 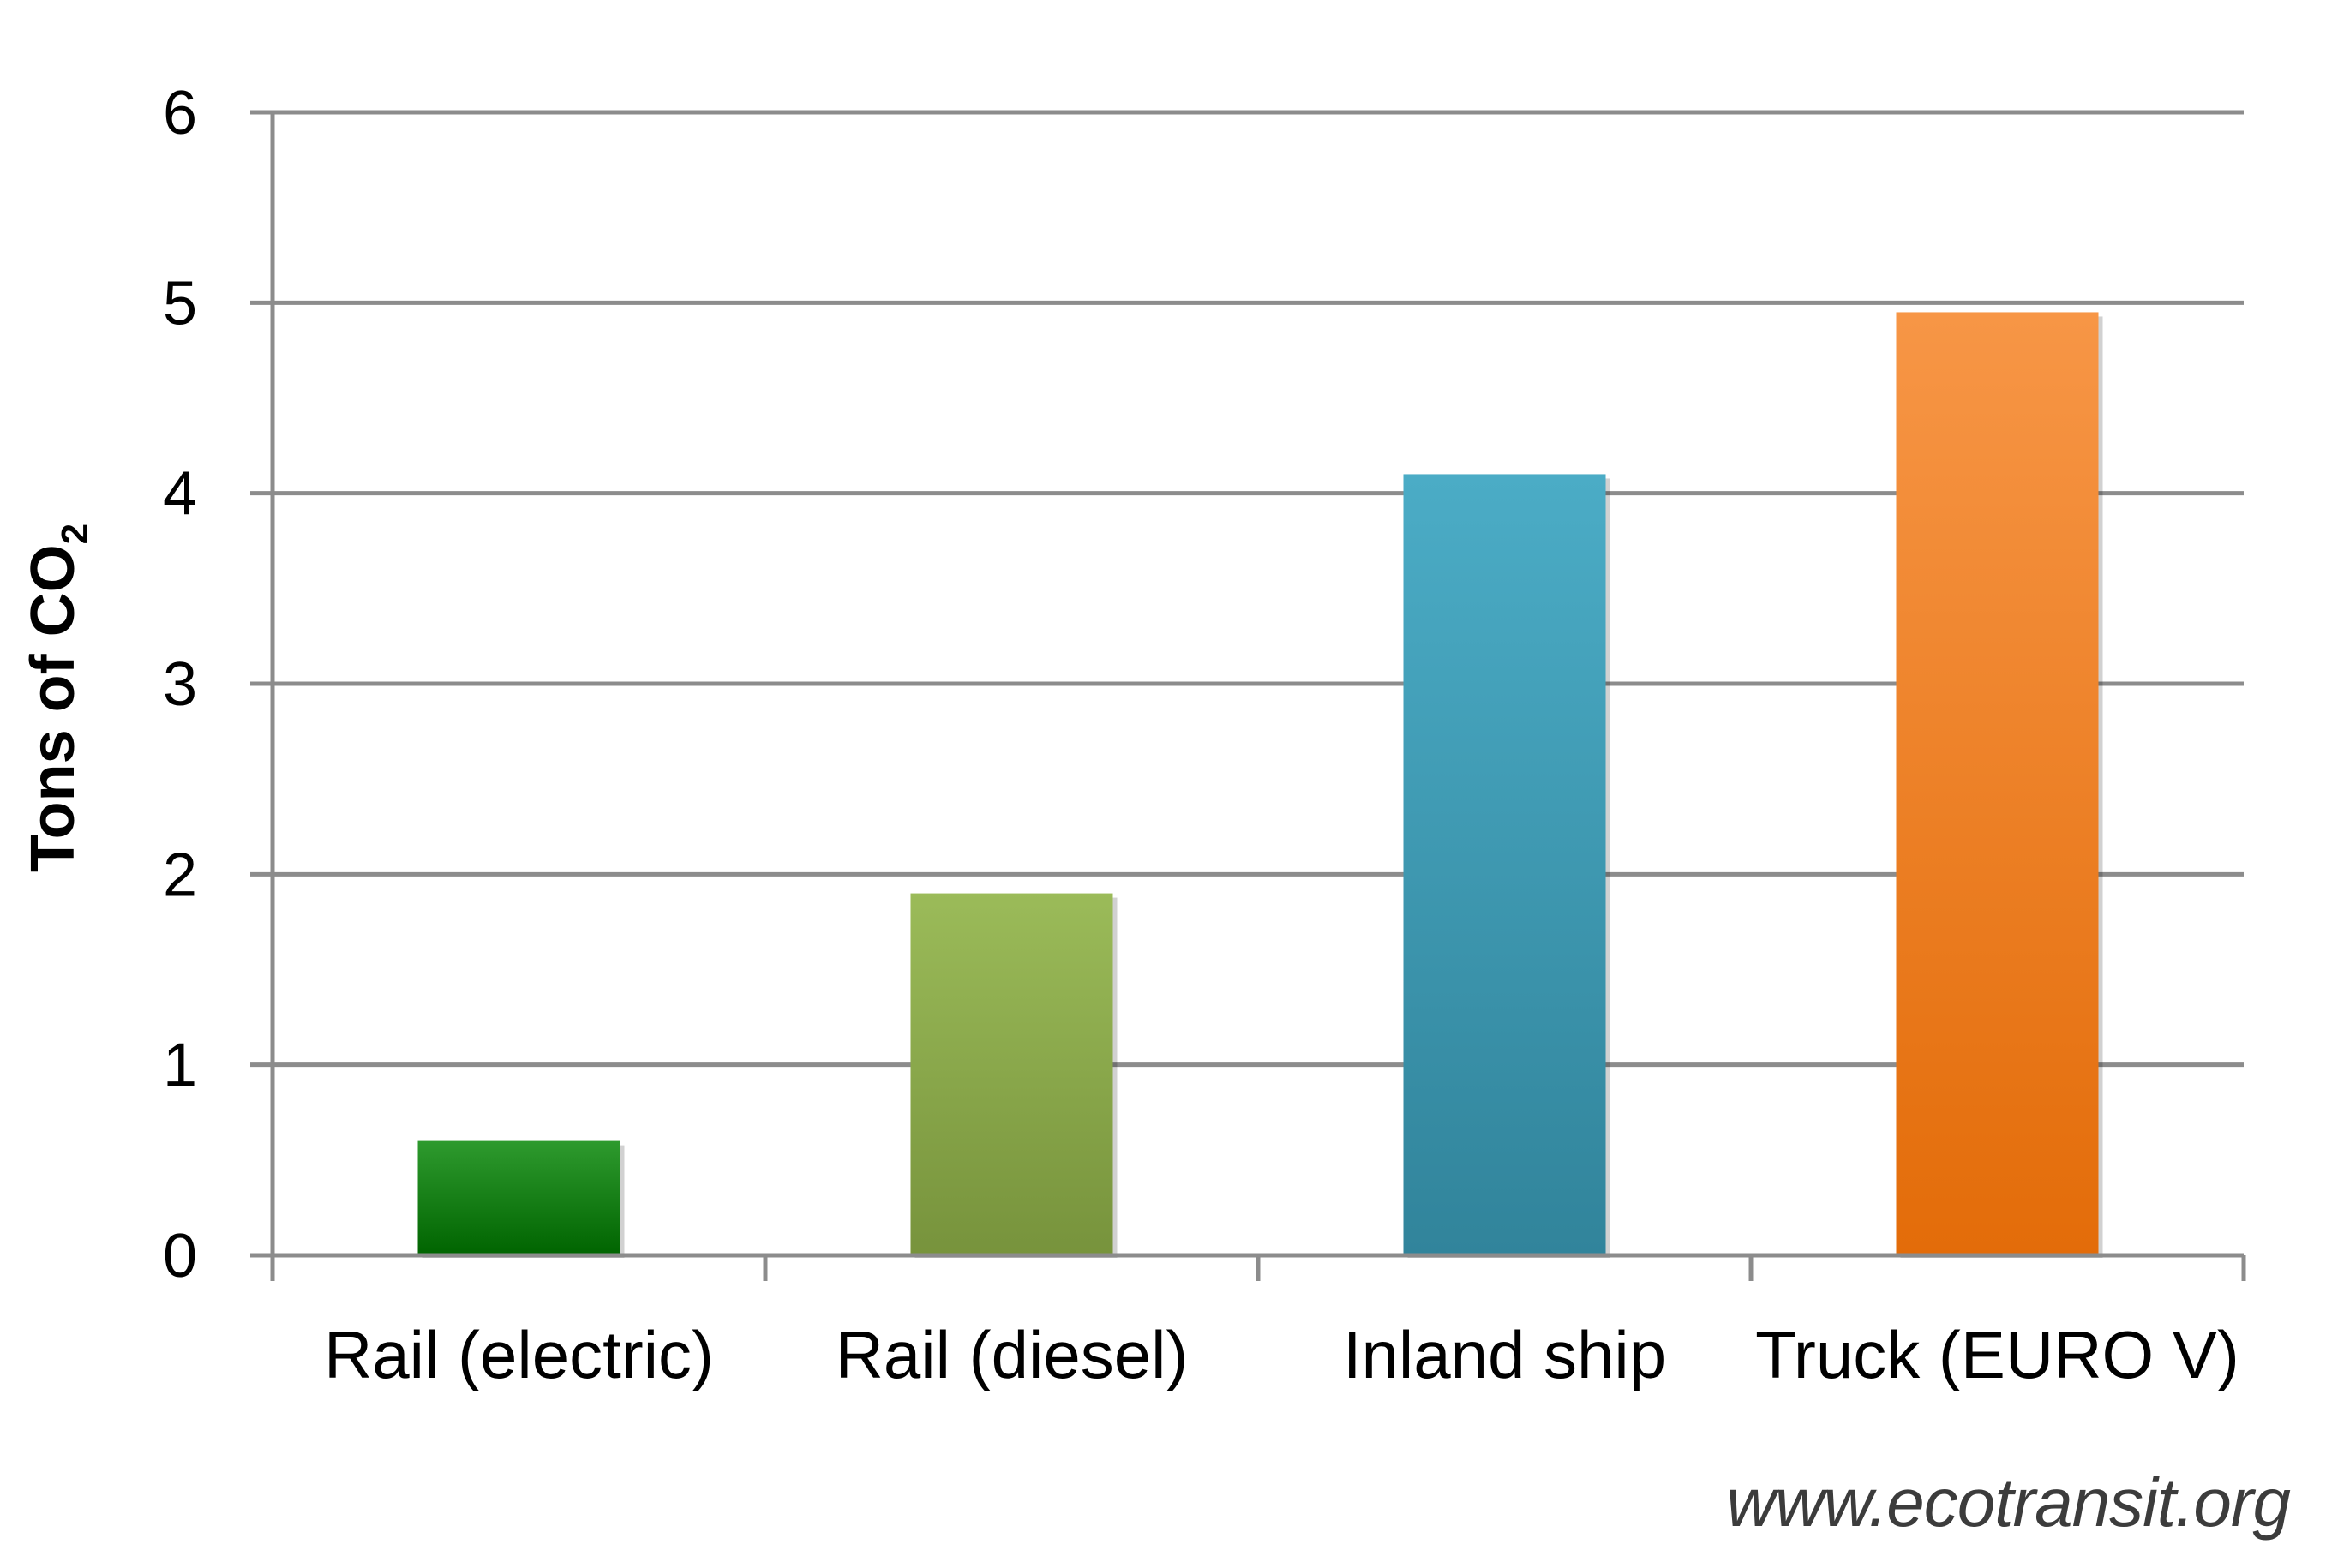 What do you see at coordinates (75, 534) in the screenshot?
I see `y-axis-title-subscript: 2` at bounding box center [75, 534].